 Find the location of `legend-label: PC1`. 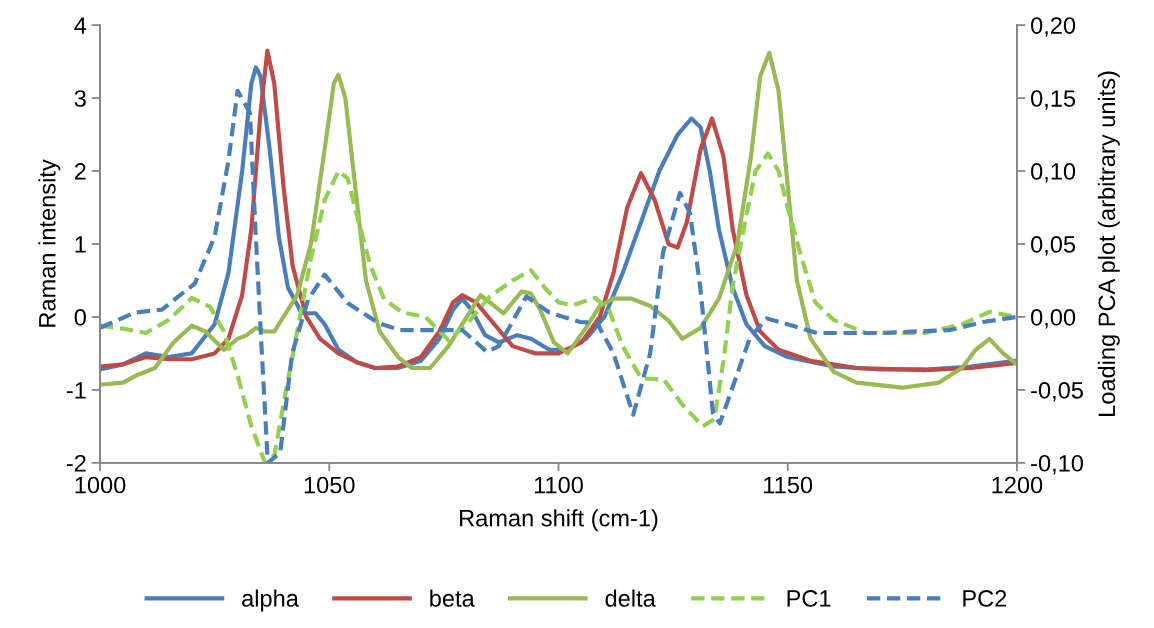

legend-label: PC1 is located at coordinates (809, 598).